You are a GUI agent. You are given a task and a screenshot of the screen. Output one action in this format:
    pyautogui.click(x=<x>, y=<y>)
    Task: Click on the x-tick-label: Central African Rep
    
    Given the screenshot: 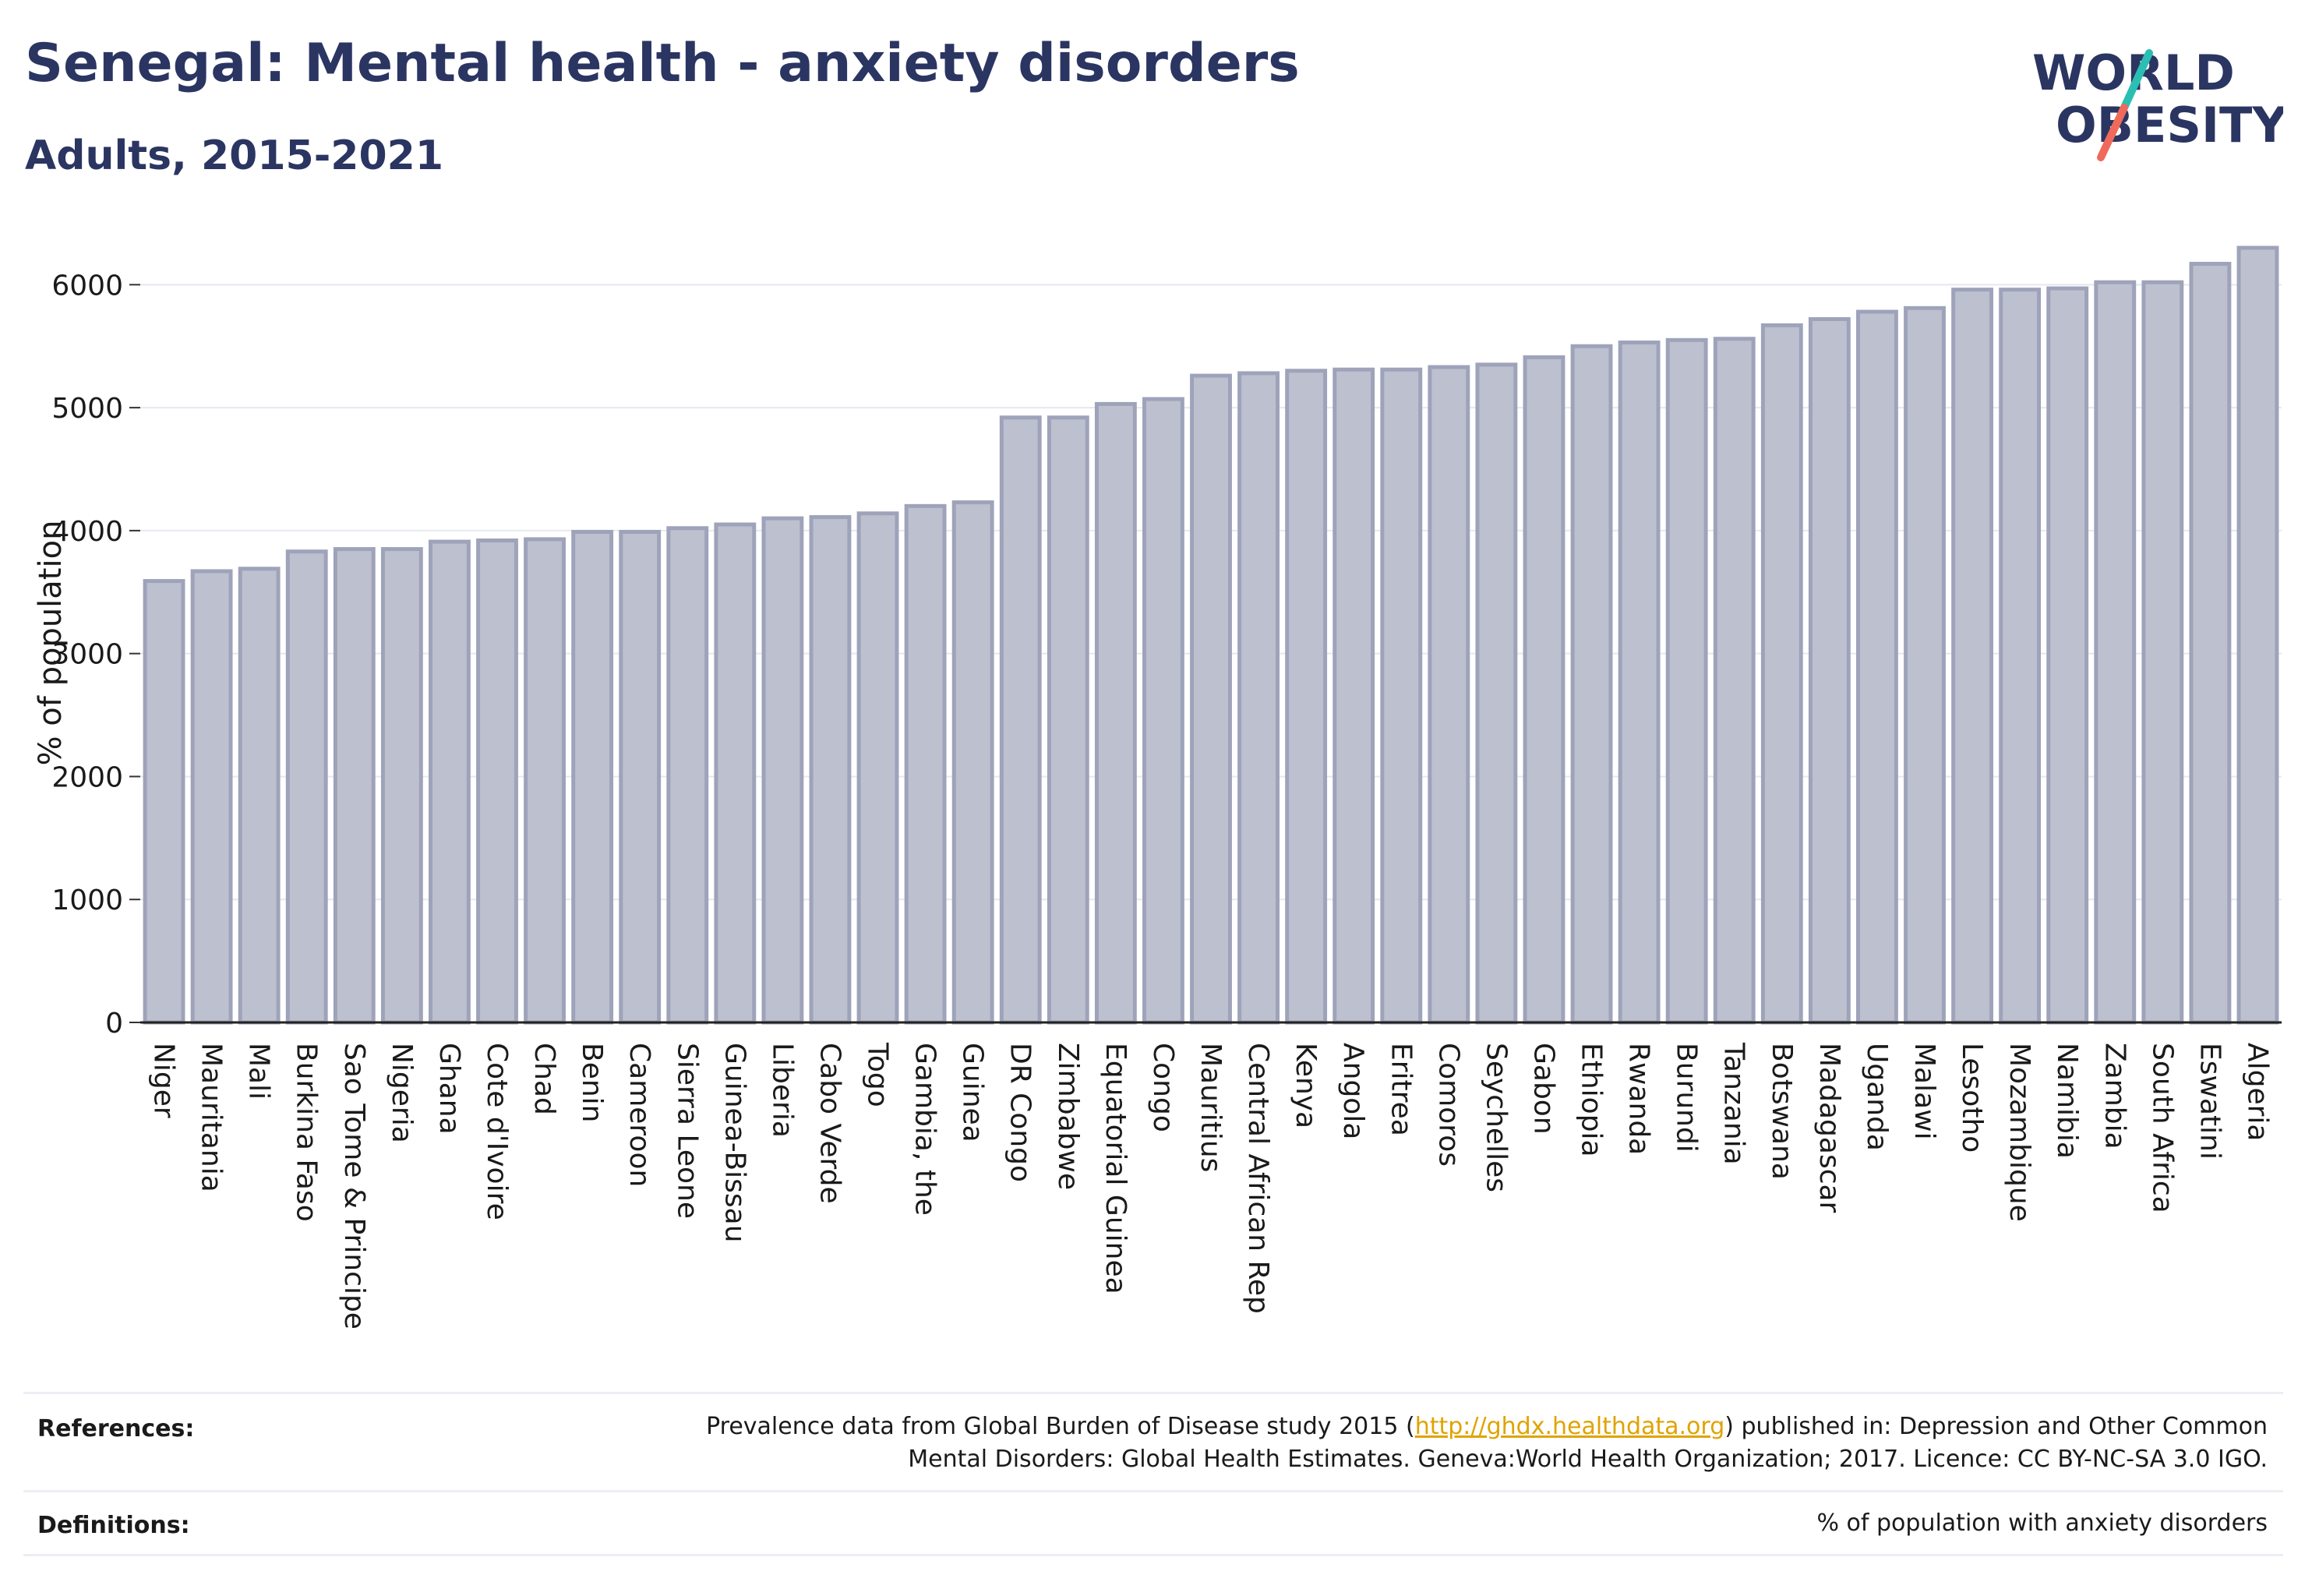 What is the action you would take?
    pyautogui.click(x=1258, y=1178)
    